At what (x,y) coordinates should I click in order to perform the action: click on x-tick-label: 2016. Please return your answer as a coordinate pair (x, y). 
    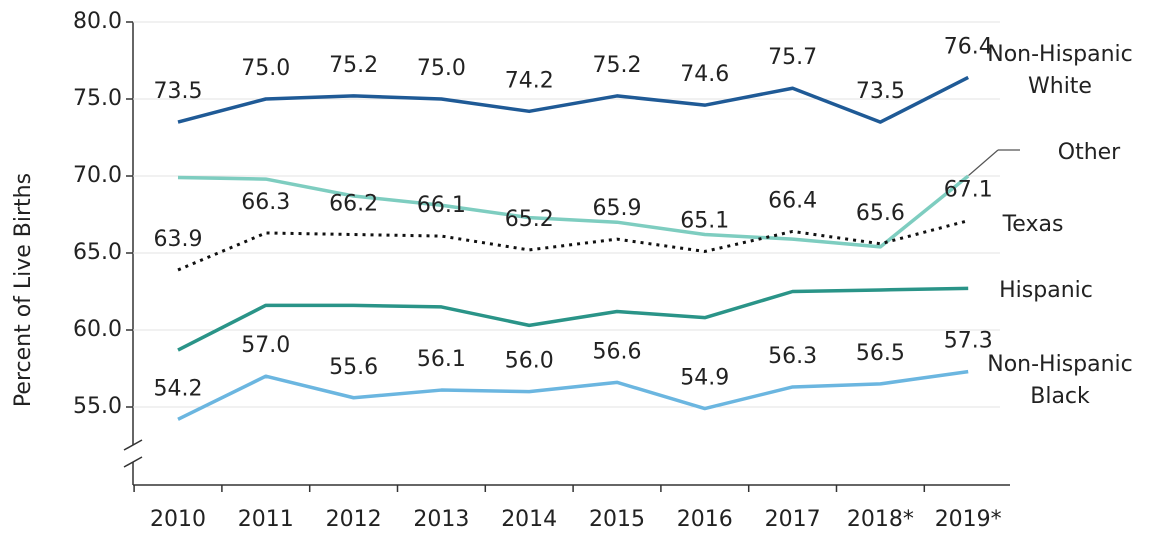
    Looking at the image, I should click on (705, 519).